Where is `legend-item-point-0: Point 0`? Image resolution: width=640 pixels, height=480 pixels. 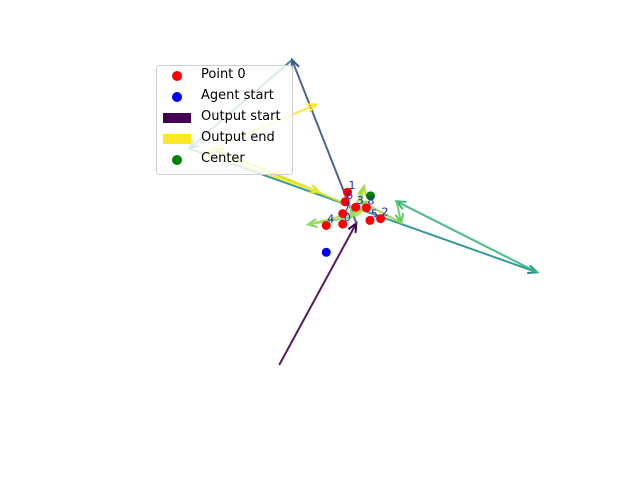
legend-item-point-0: Point 0 is located at coordinates (224, 76).